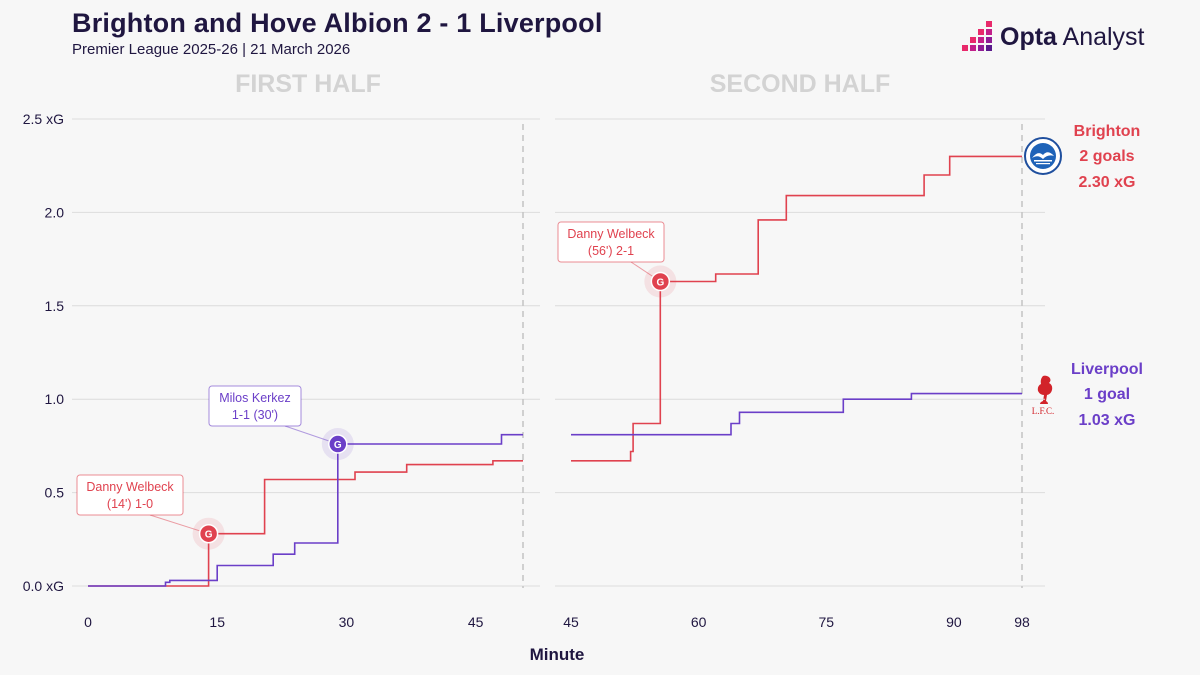 This screenshot has width=1200, height=675. I want to click on x-axis-label: Minute, so click(557, 654).